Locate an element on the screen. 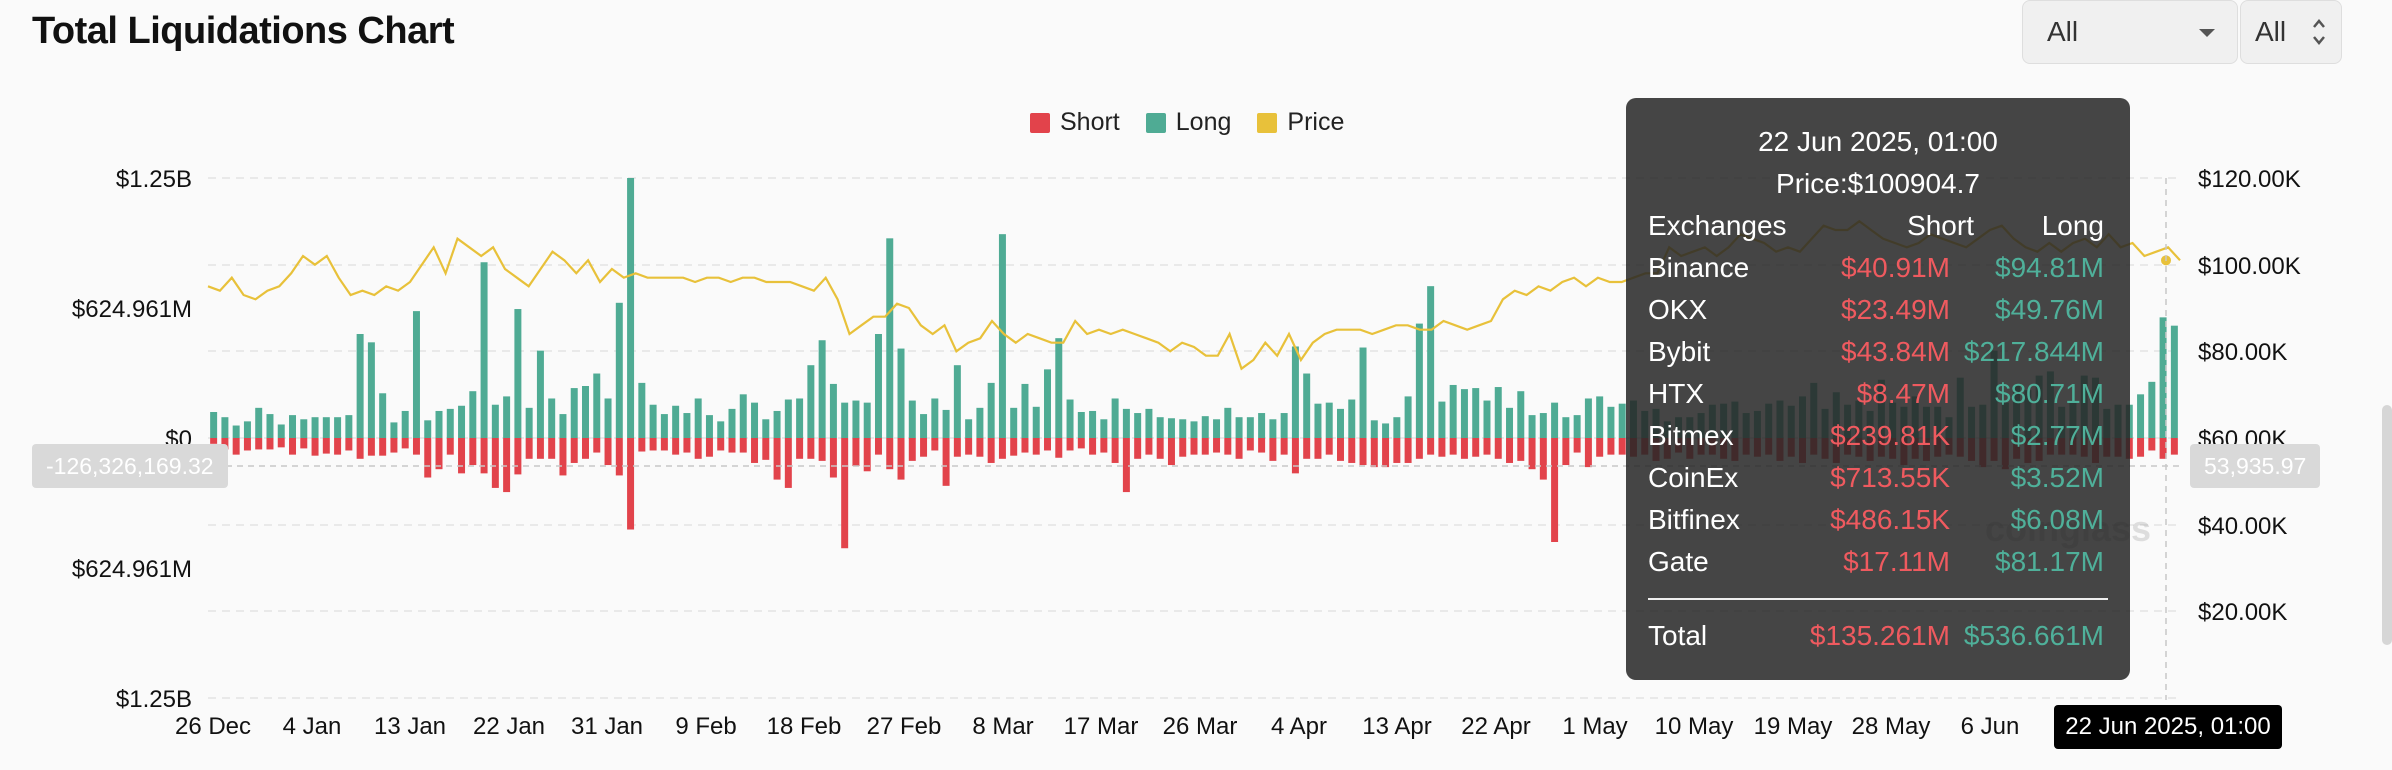 The height and width of the screenshot is (770, 2392). legend-swatch-price is located at coordinates (1267, 122).